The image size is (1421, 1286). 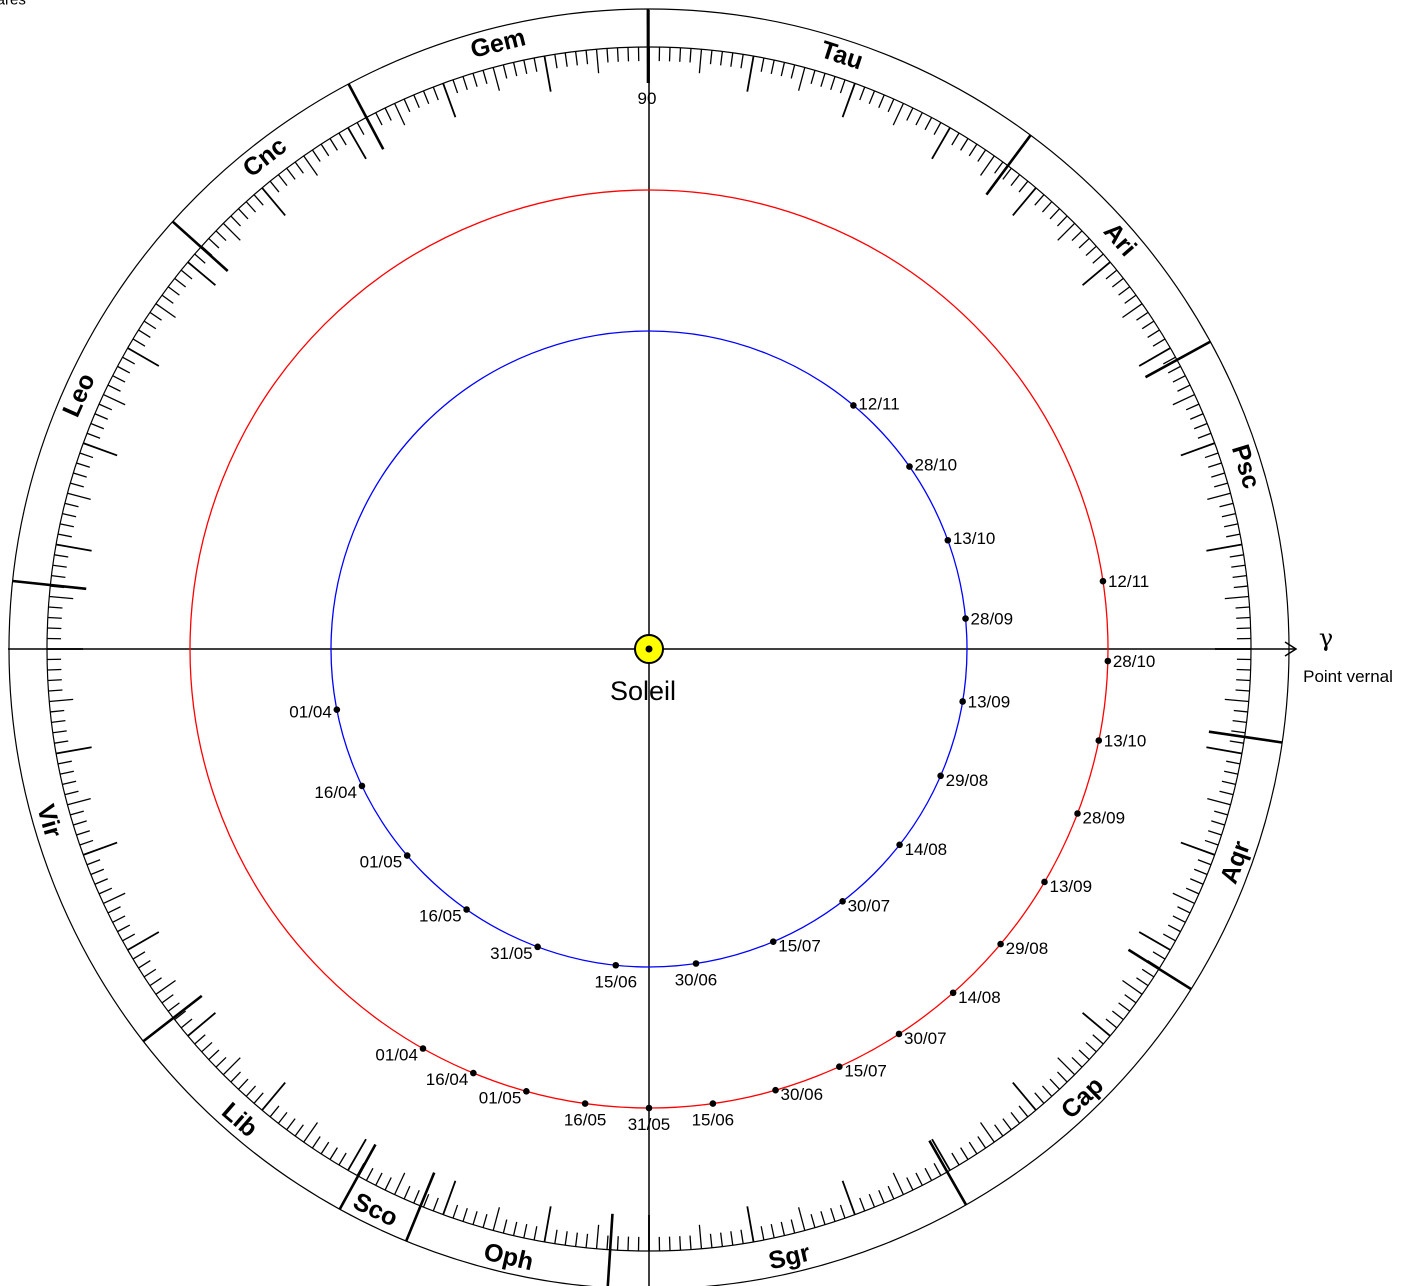 What do you see at coordinates (869, 905) in the screenshot?
I see `earth-date-label: 30/07` at bounding box center [869, 905].